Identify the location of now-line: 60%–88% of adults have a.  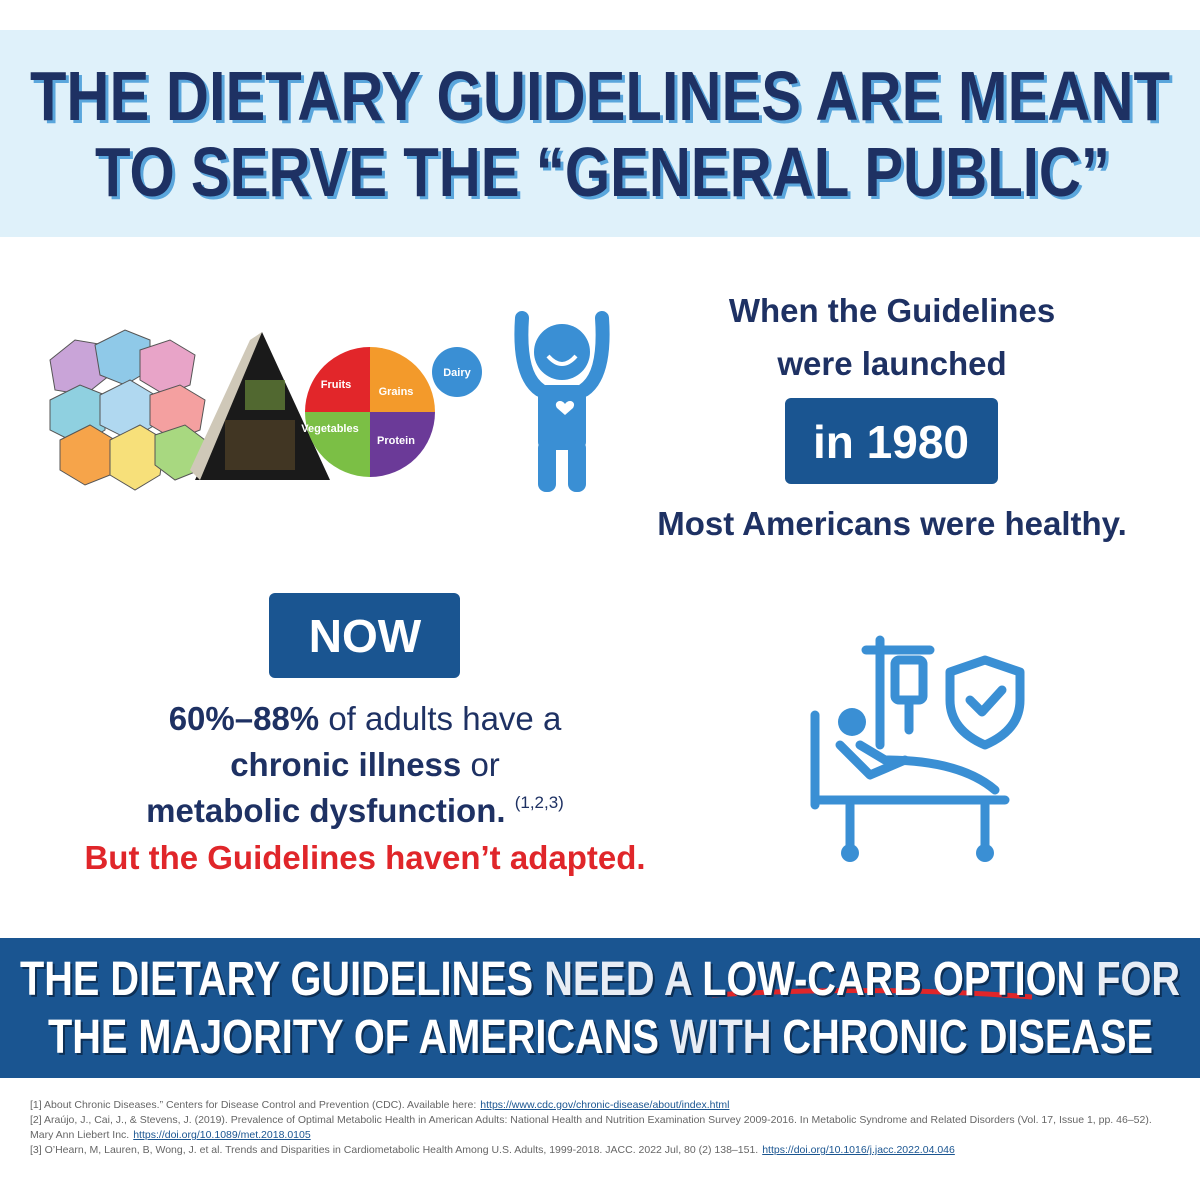
(365, 718).